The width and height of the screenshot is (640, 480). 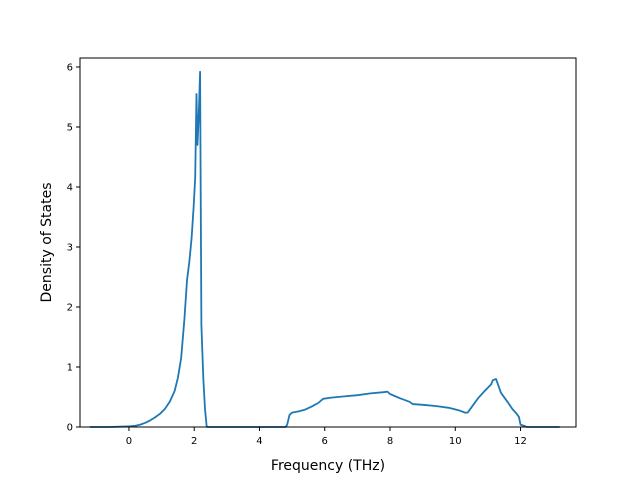 I want to click on x-tick-label: 4, so click(x=259, y=441).